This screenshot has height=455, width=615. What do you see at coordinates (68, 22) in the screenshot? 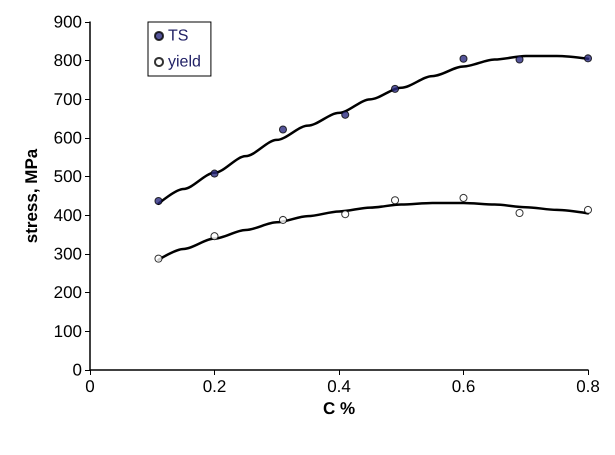
I see `y-tick-label: 900` at bounding box center [68, 22].